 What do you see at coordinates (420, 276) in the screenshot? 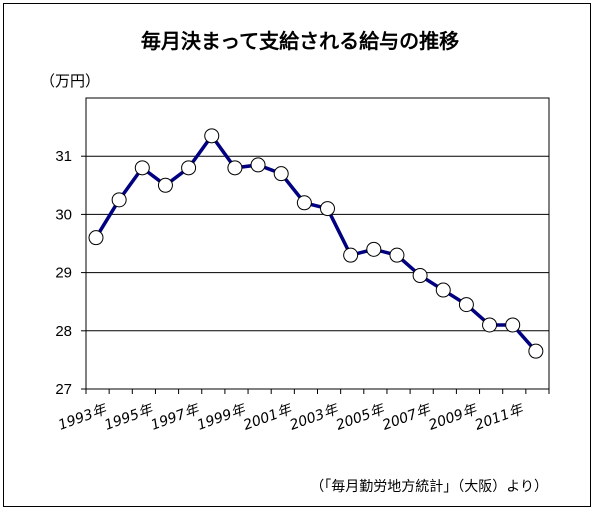
I see `data-point-2007年` at bounding box center [420, 276].